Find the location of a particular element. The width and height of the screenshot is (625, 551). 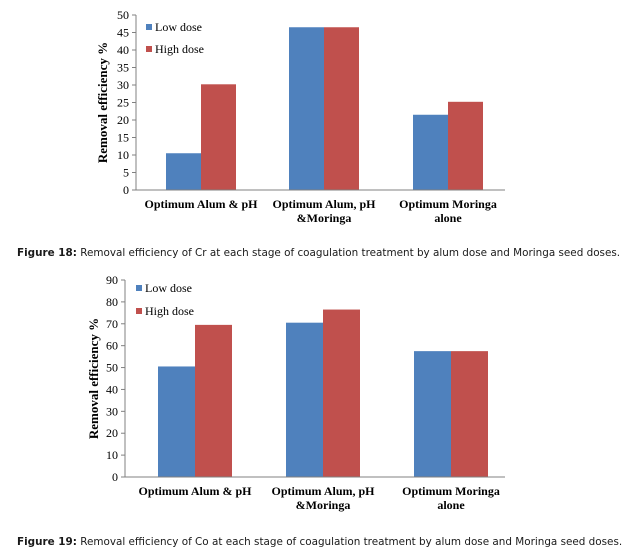

y-tick-label: 25 is located at coordinates (123, 103).